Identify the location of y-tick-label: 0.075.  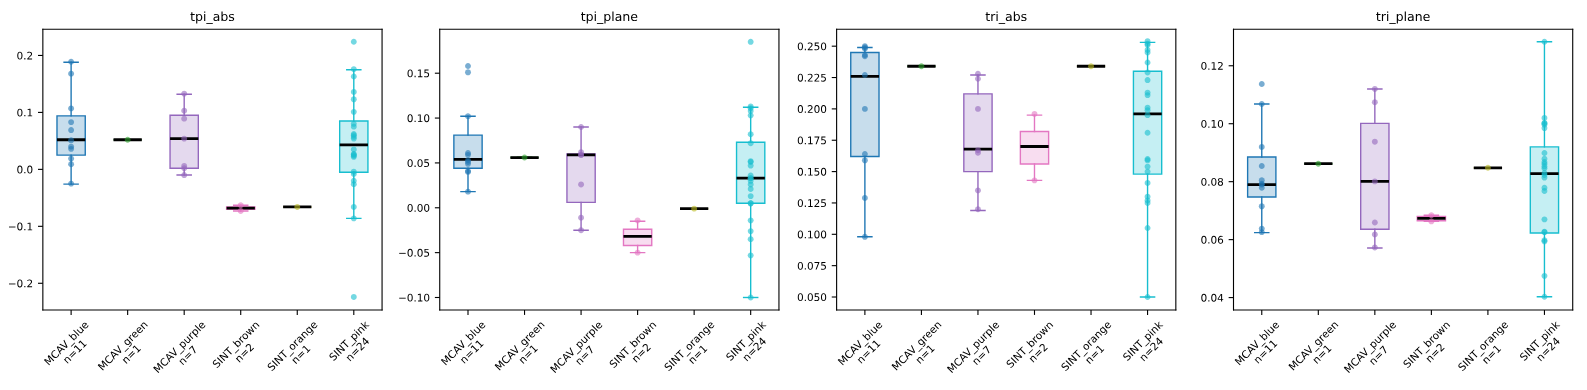
(811, 265).